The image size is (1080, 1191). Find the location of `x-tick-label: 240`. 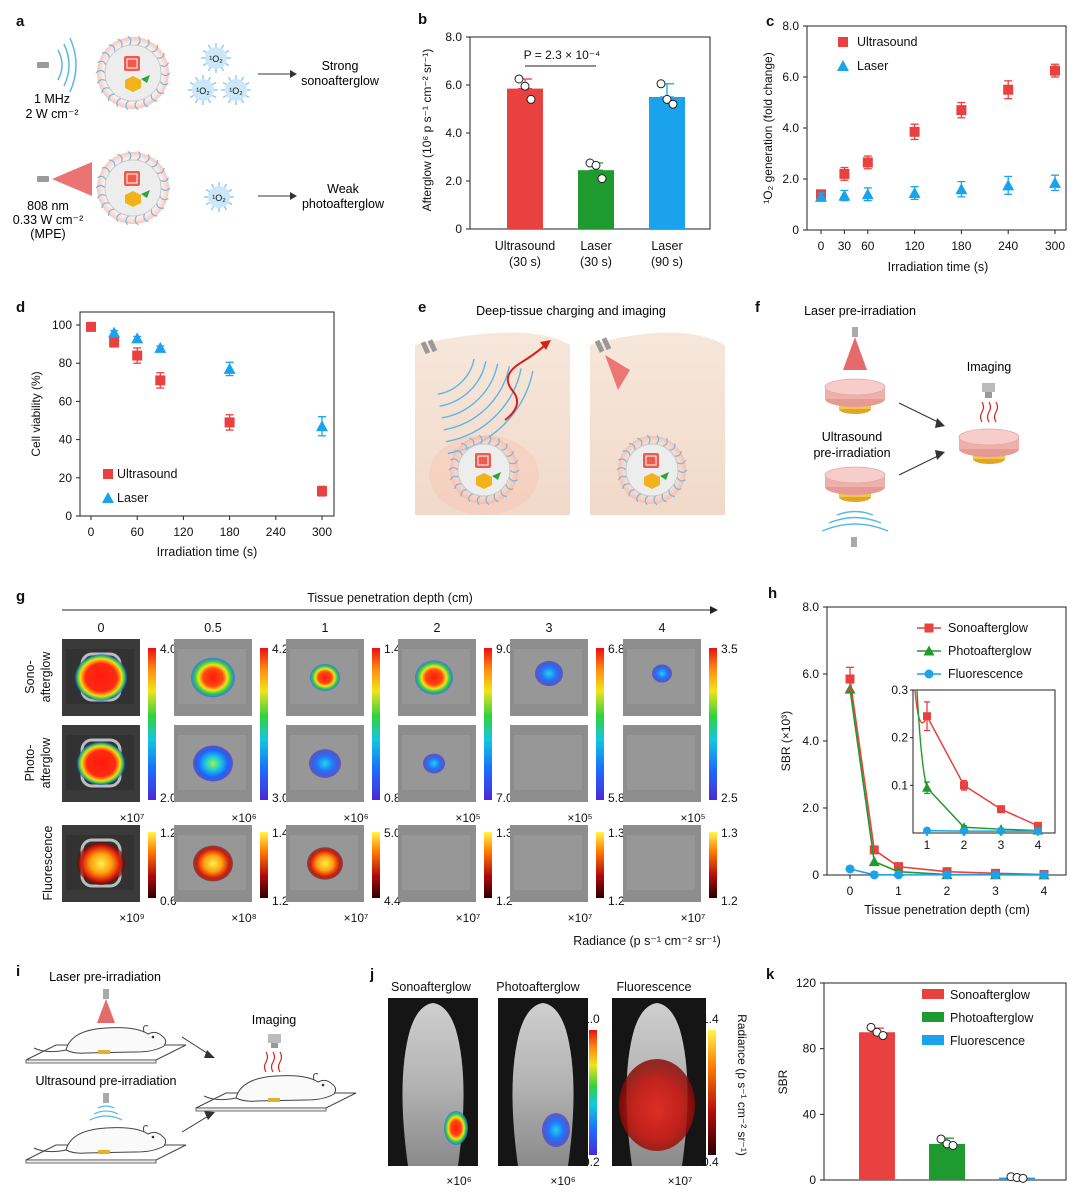

x-tick-label: 240 is located at coordinates (276, 532).